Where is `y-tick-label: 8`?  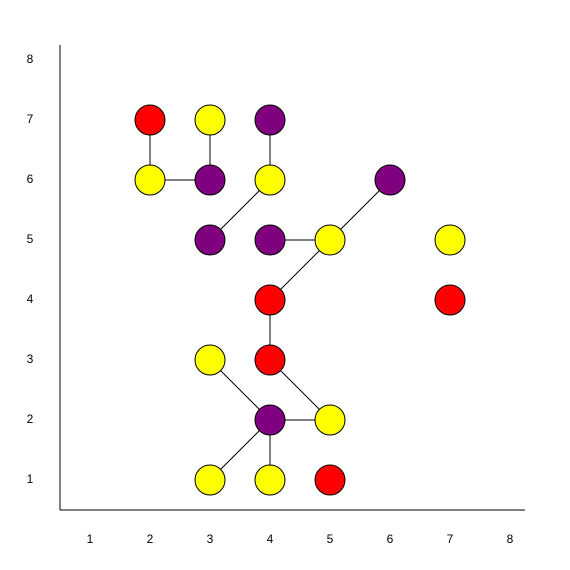
y-tick-label: 8 is located at coordinates (30, 59).